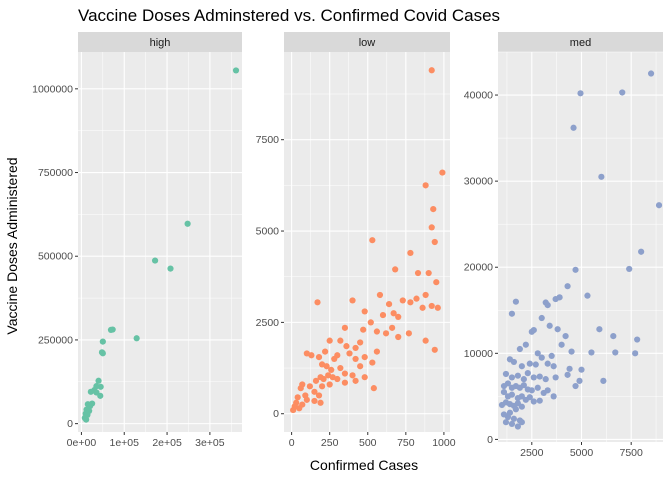 The image size is (672, 480). What do you see at coordinates (82, 443) in the screenshot?
I see `x-tick-label: 0e+00` at bounding box center [82, 443].